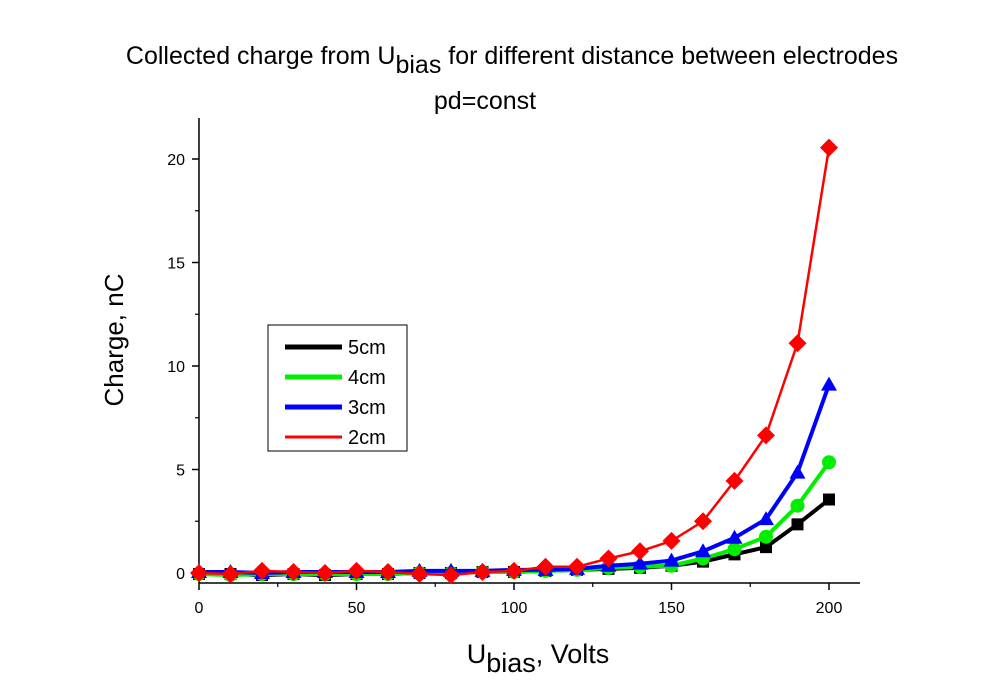 The image size is (1000, 692). Describe the element at coordinates (367, 408) in the screenshot. I see `legend-label: 3cm` at that location.